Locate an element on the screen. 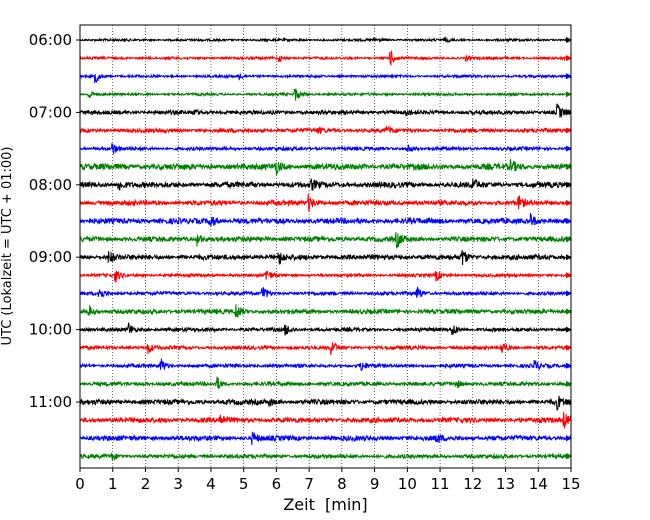 The width and height of the screenshot is (650, 520). x-tick-label: 6 is located at coordinates (277, 484).